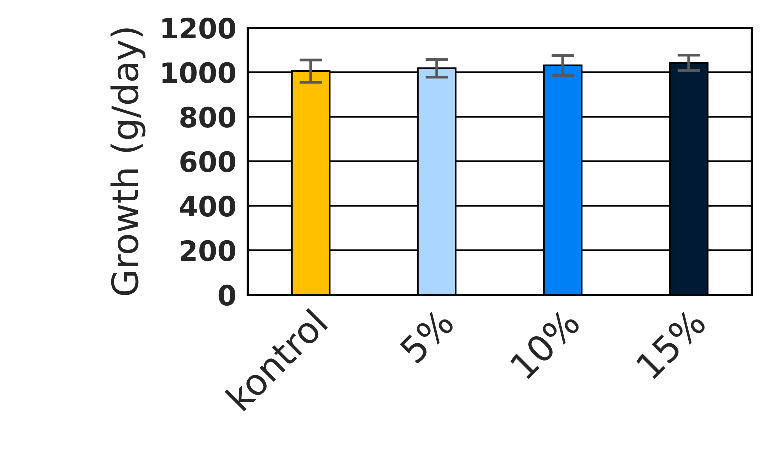 Image resolution: width=769 pixels, height=454 pixels. What do you see at coordinates (208, 161) in the screenshot?
I see `y-tick-label: 600` at bounding box center [208, 161].